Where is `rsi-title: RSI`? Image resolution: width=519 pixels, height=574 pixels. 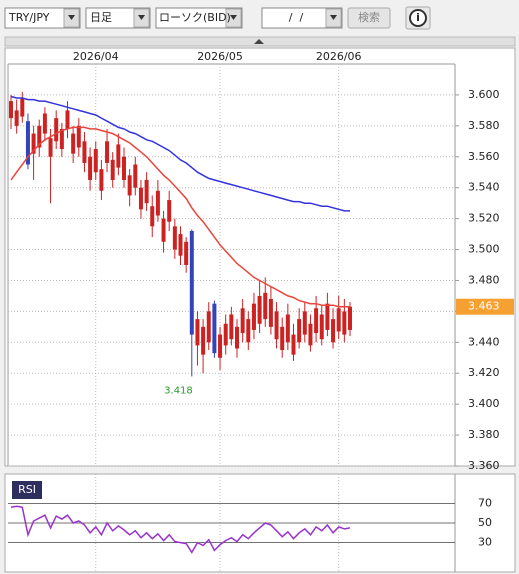 rsi-title: RSI is located at coordinates (27, 489).